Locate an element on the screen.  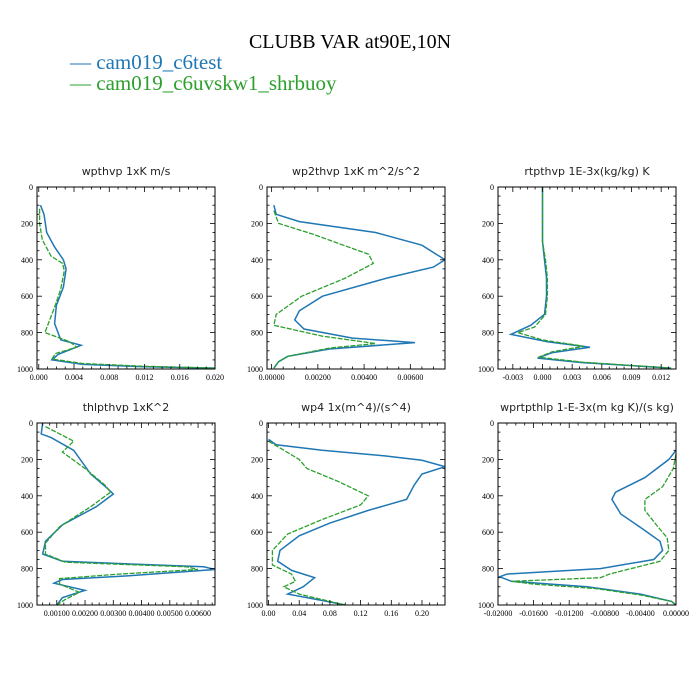
x-tick-label: 0.00500 is located at coordinates (170, 613).